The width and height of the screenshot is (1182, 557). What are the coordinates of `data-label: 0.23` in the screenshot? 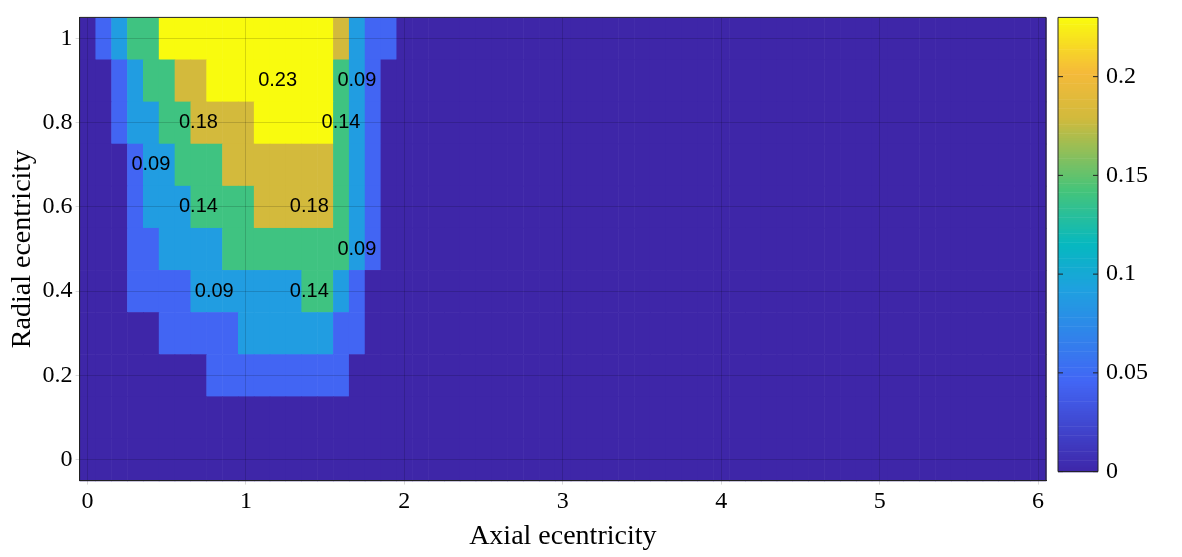 It's located at (278, 79).